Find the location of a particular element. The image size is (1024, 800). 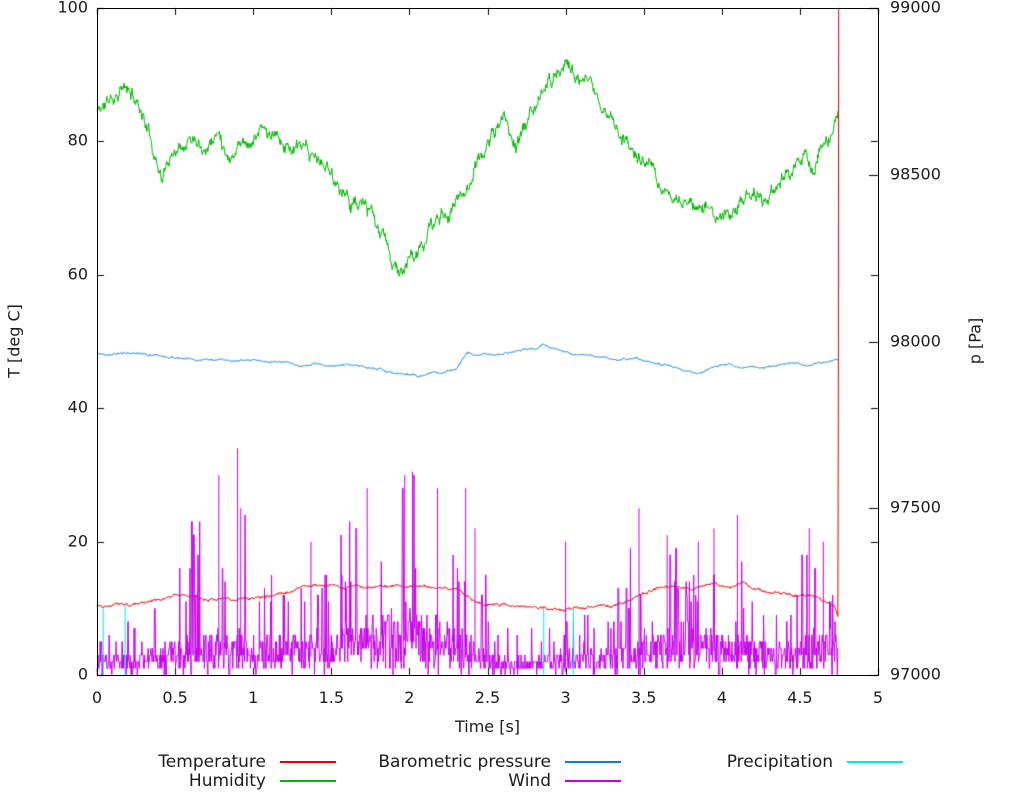

x-tick-label: 1.5 is located at coordinates (331, 697).